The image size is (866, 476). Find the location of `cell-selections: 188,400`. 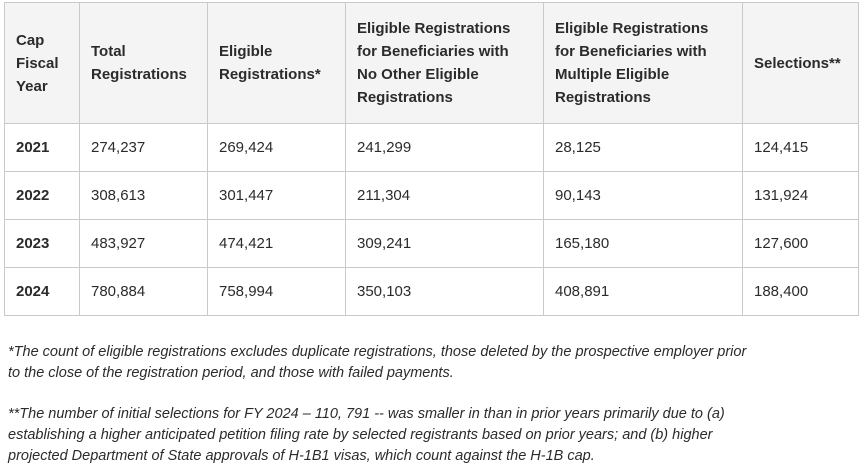

cell-selections: 188,400 is located at coordinates (800, 291).